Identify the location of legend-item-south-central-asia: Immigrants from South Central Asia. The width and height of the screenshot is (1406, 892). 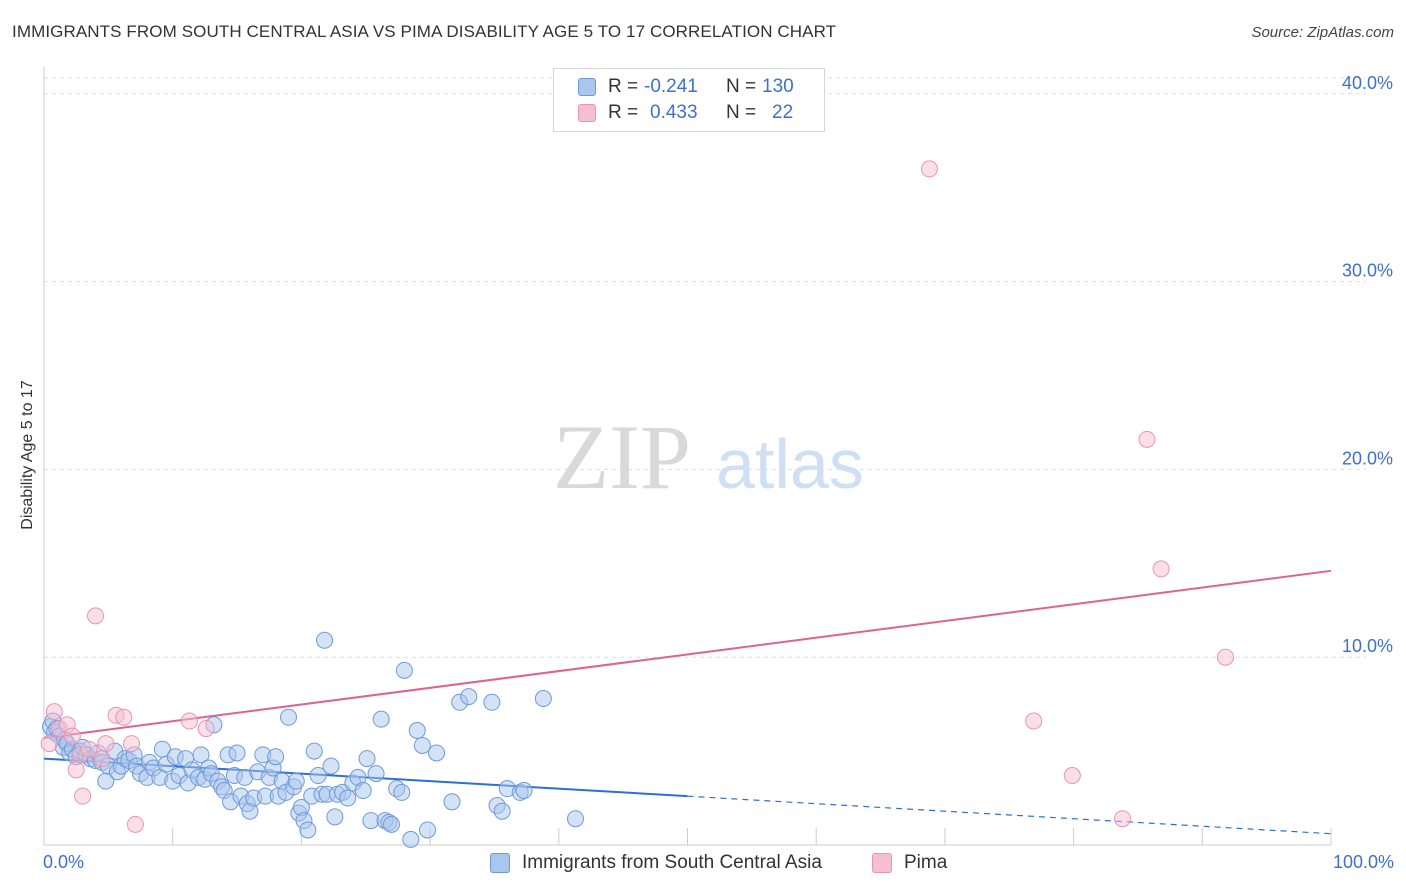
(656, 863).